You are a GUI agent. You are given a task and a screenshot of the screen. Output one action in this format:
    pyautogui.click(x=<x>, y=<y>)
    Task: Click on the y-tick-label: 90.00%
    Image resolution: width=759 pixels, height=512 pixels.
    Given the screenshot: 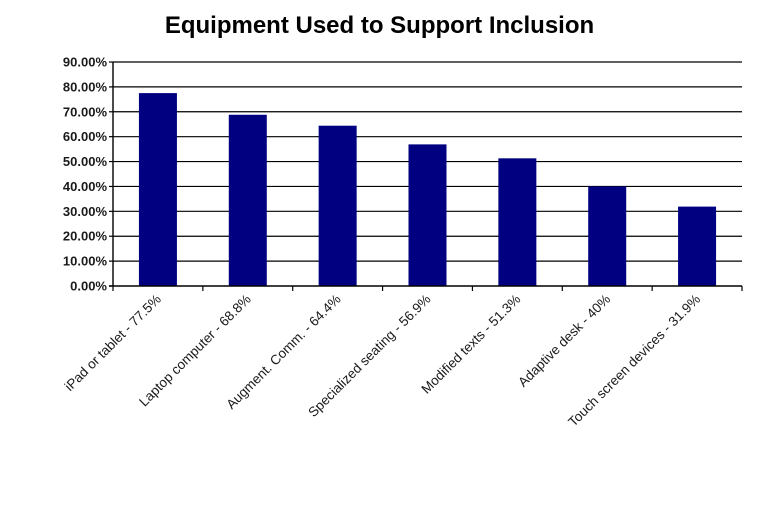 What is the action you would take?
    pyautogui.click(x=85, y=62)
    